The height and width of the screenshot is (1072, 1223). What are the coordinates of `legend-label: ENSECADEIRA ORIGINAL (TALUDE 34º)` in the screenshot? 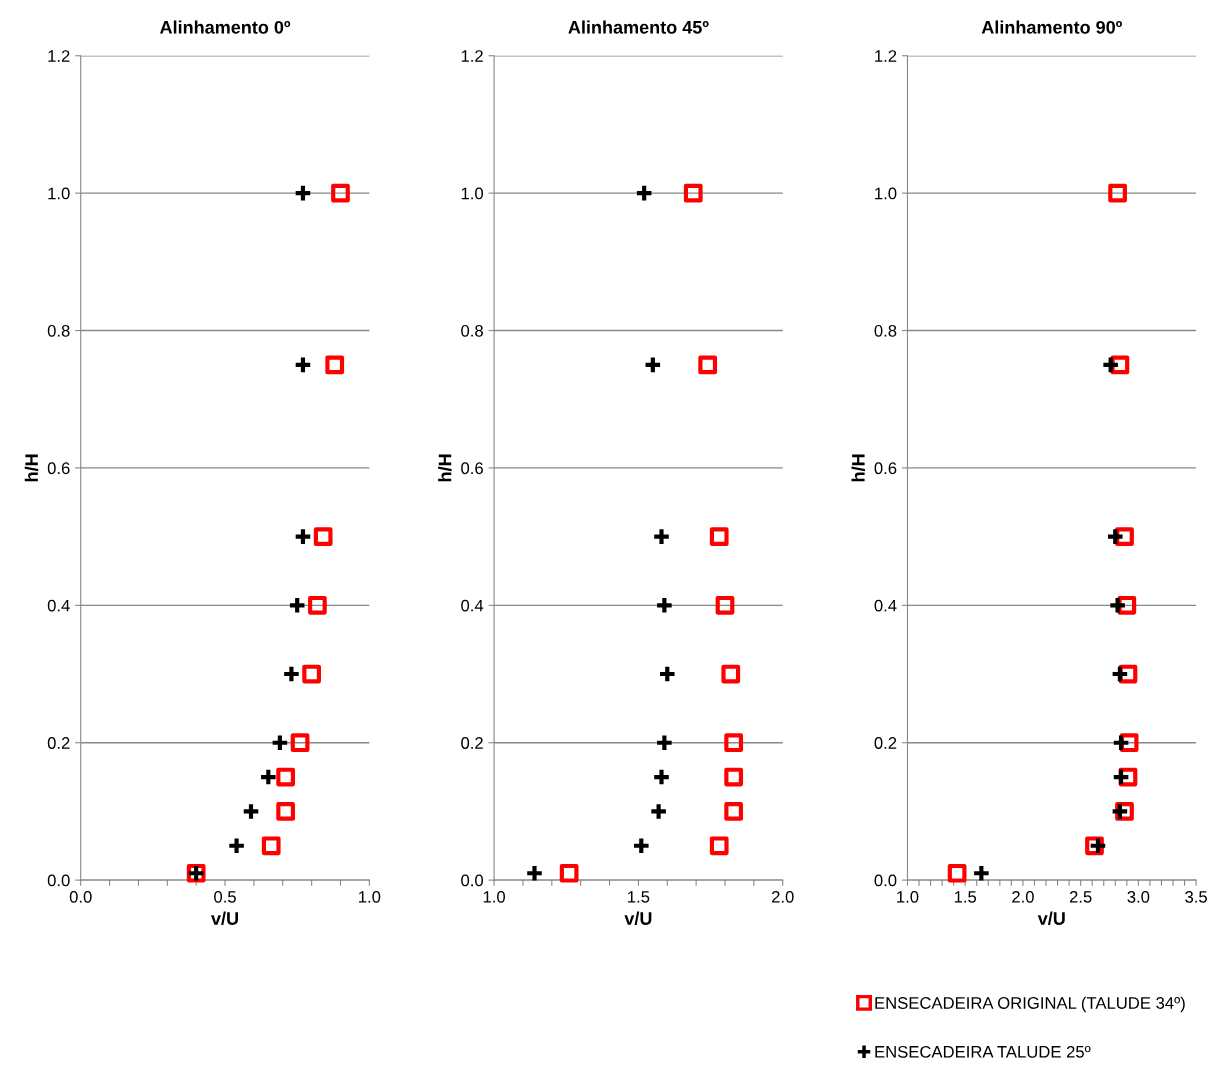 It's located at (1030, 1004).